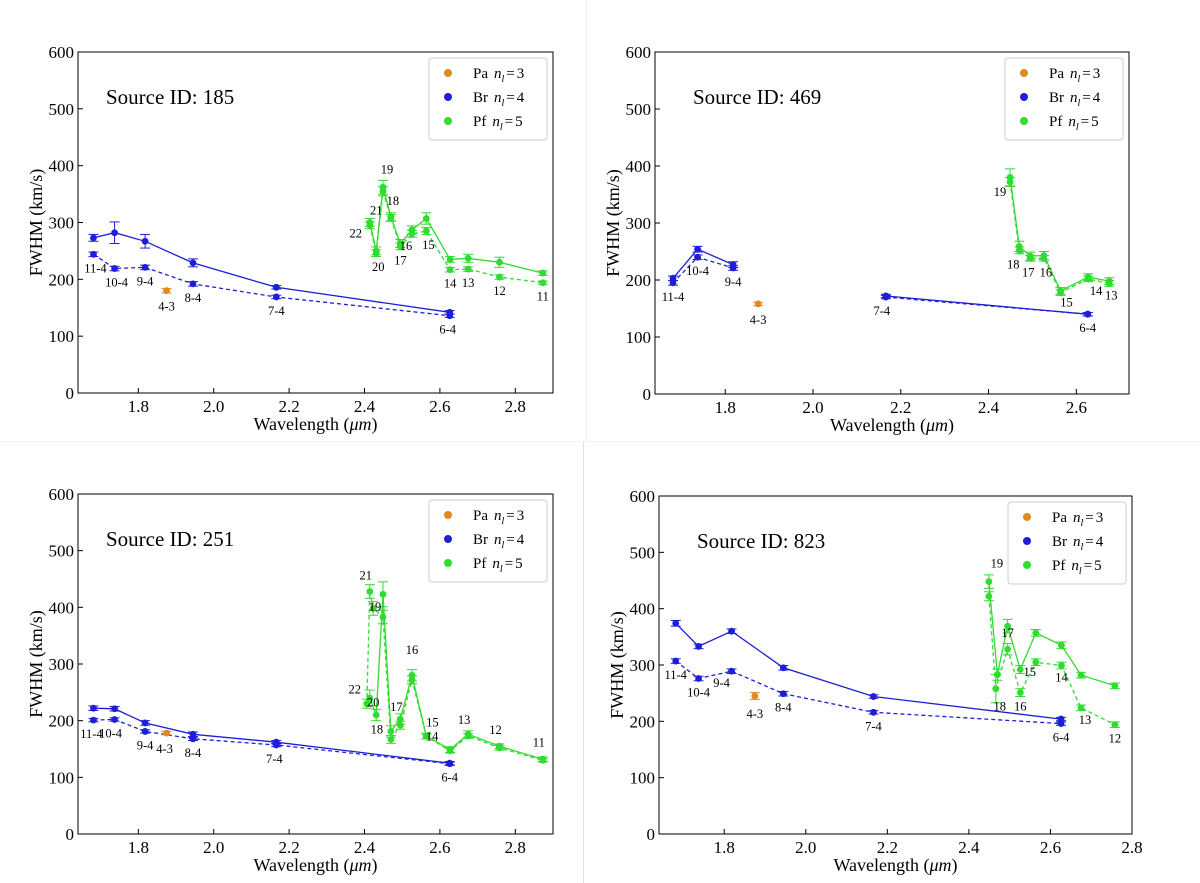 This screenshot has width=1200, height=883. Describe the element at coordinates (900, 407) in the screenshot. I see `x-tick-label: 2.2` at that location.